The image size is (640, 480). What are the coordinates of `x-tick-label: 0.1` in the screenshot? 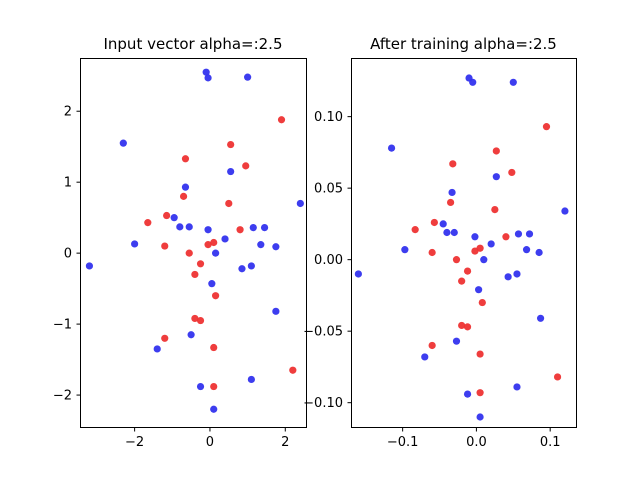 It's located at (550, 442).